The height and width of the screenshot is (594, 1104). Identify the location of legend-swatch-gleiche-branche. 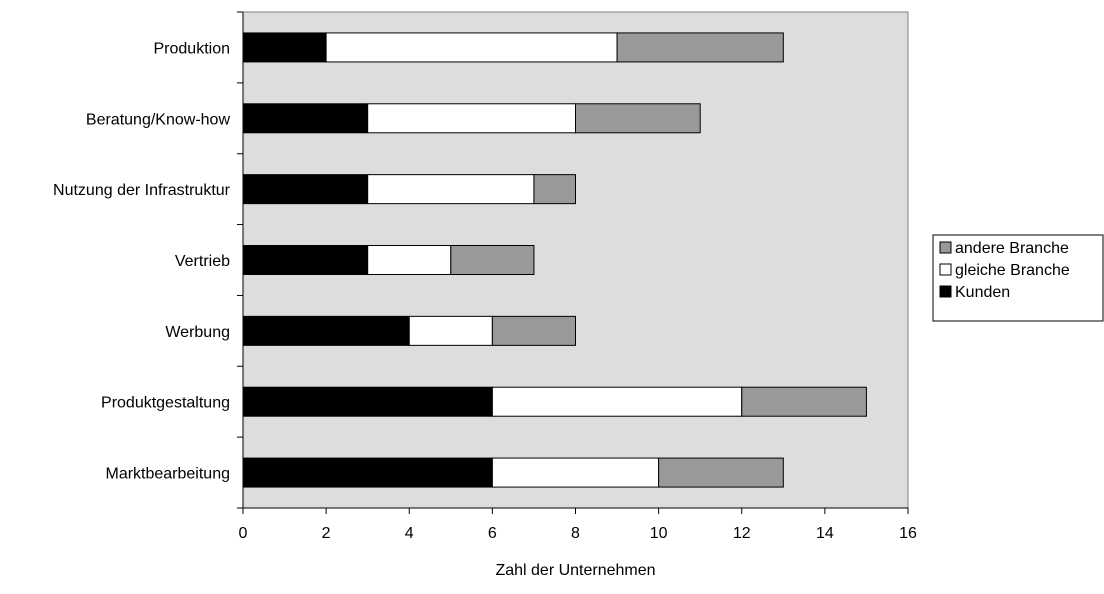
(945, 269).